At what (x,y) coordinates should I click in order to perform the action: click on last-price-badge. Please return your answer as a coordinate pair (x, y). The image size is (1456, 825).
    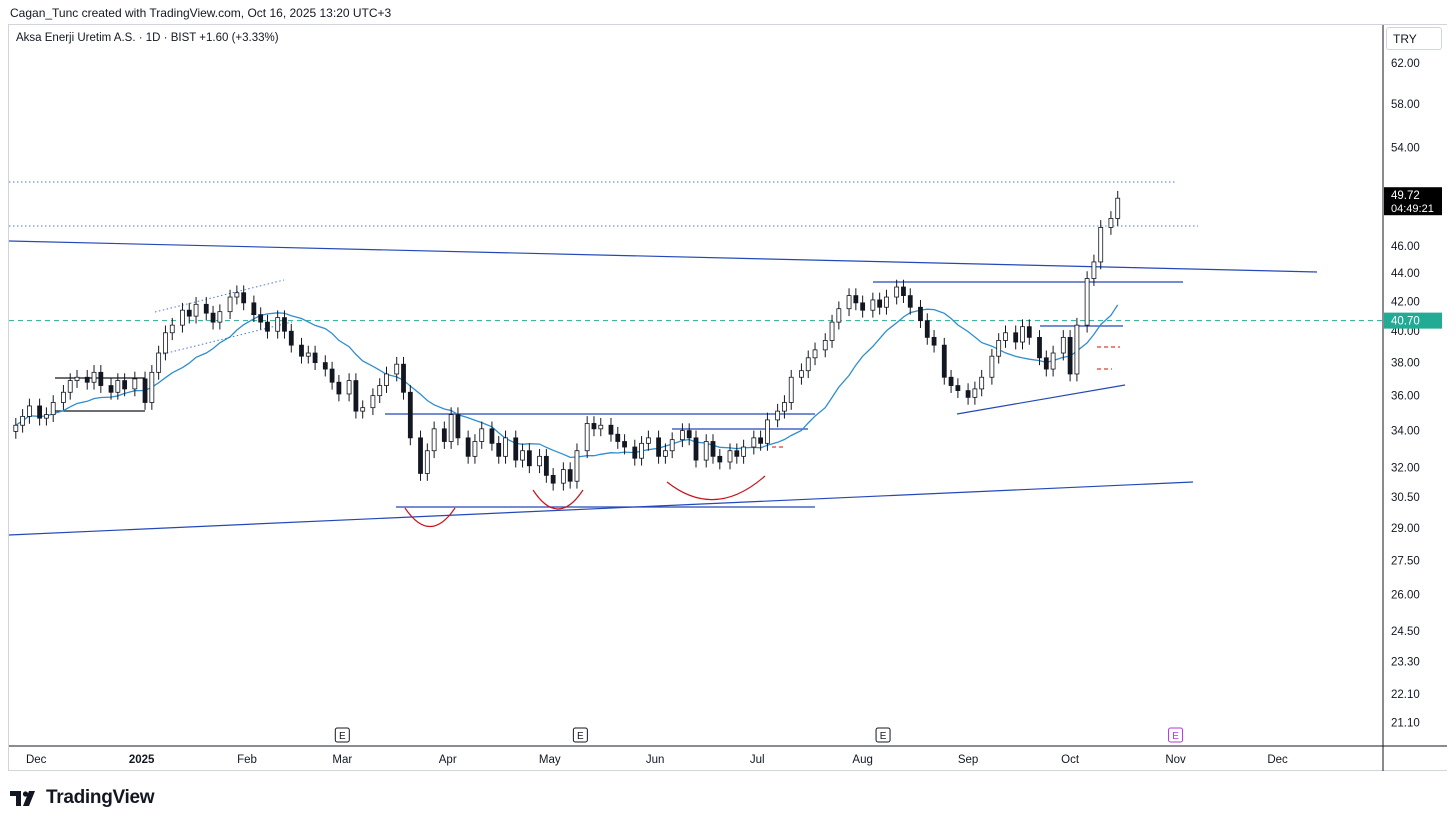
    Looking at the image, I should click on (1413, 201).